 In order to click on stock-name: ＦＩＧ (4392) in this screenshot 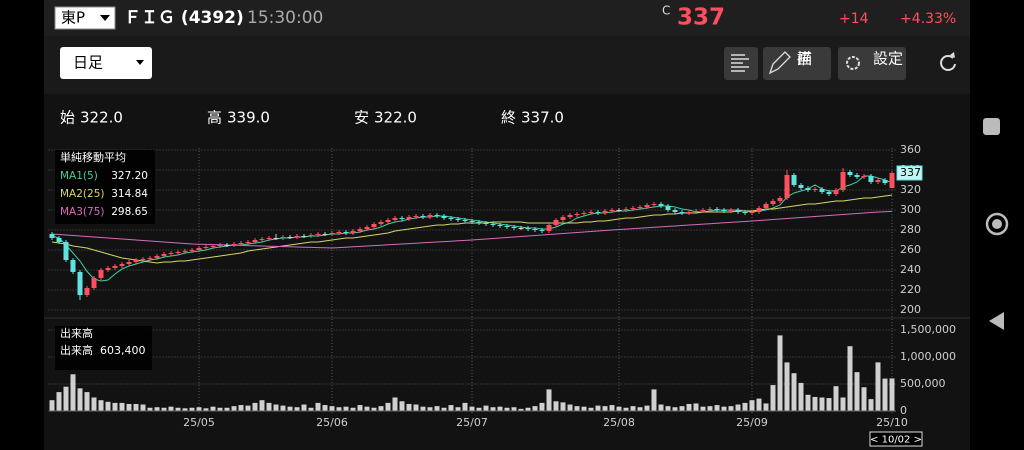, I will do `click(184, 18)`.